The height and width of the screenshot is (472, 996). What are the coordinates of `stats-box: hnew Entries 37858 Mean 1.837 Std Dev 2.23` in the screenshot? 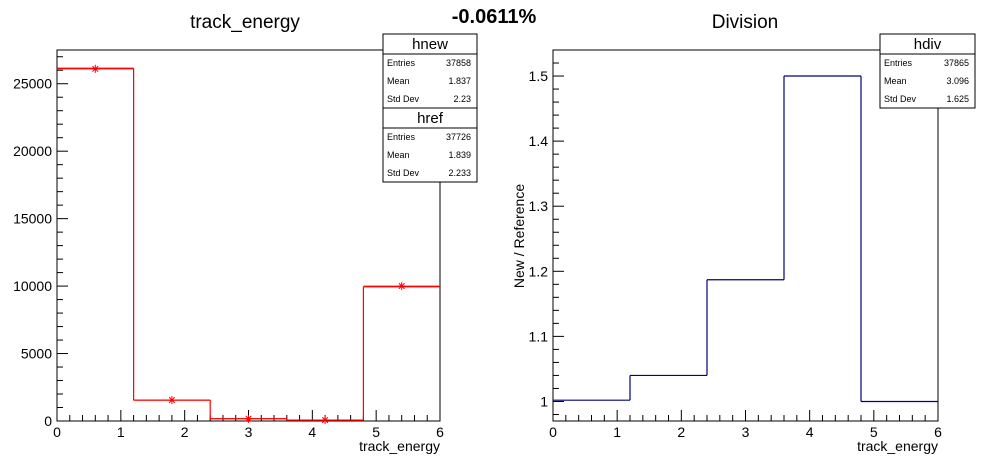 It's located at (430, 71).